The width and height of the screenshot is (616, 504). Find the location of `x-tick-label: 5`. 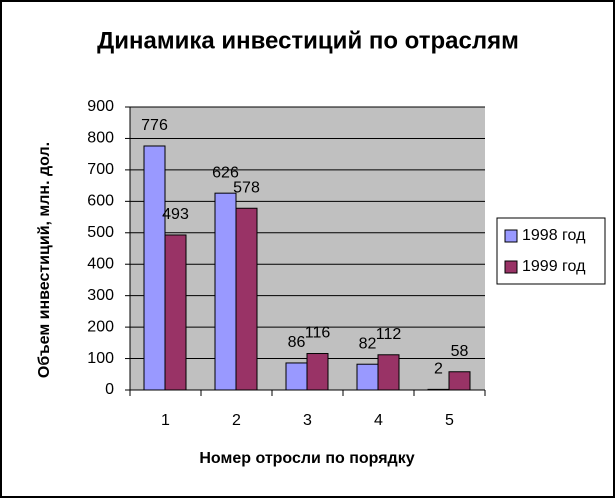

x-tick-label: 5 is located at coordinates (449, 420).